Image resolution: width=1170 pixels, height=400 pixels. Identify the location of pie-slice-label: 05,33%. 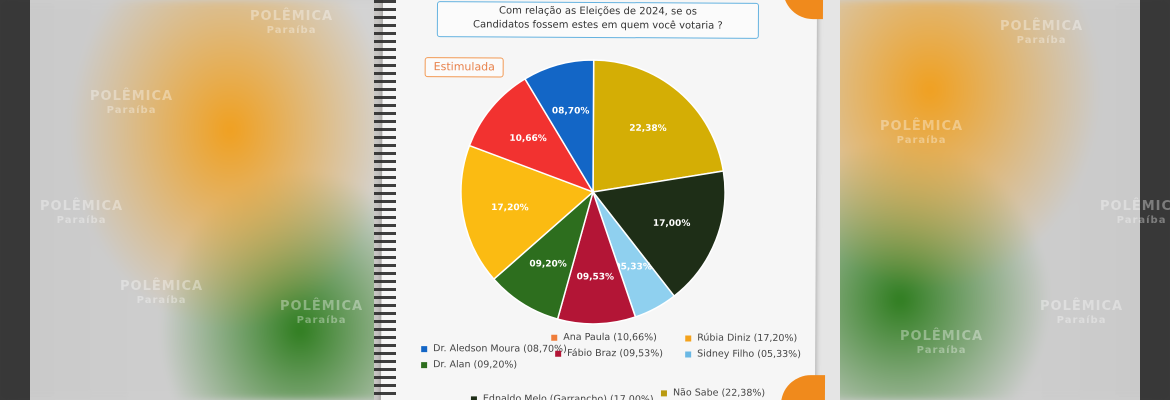
(633, 267).